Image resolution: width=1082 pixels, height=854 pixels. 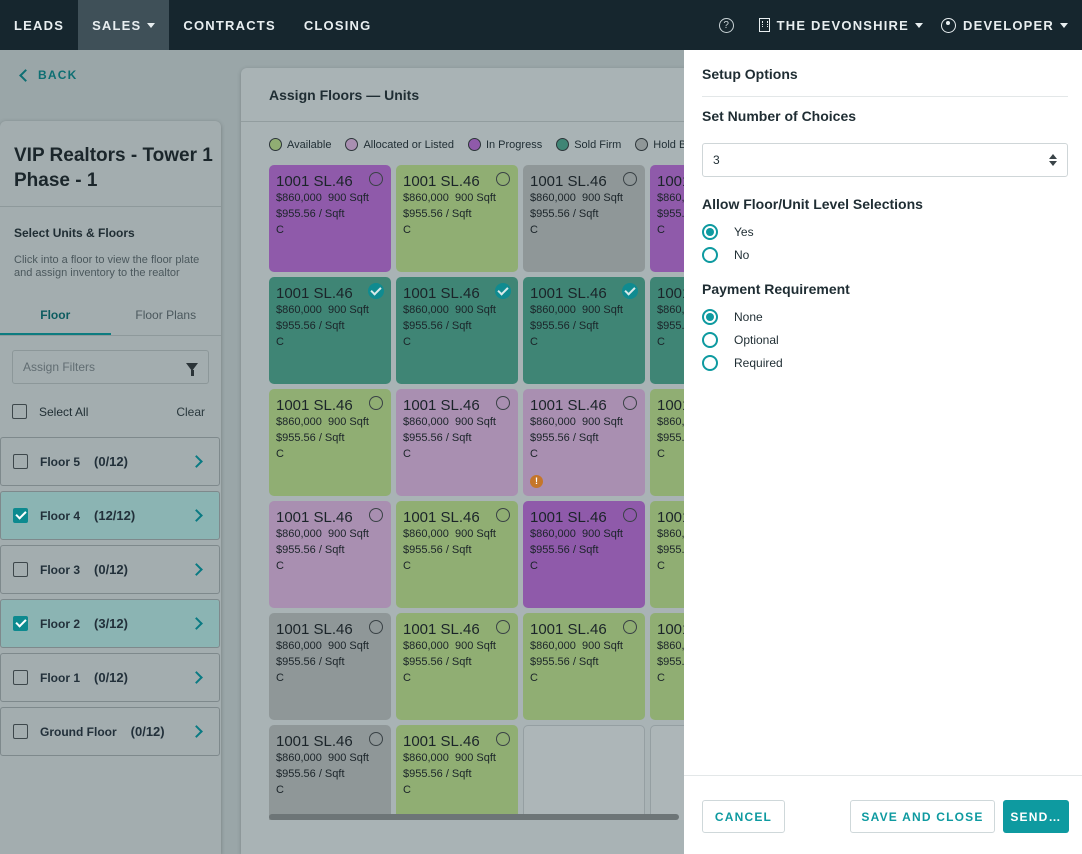 I want to click on radio-yes, so click(x=710, y=232).